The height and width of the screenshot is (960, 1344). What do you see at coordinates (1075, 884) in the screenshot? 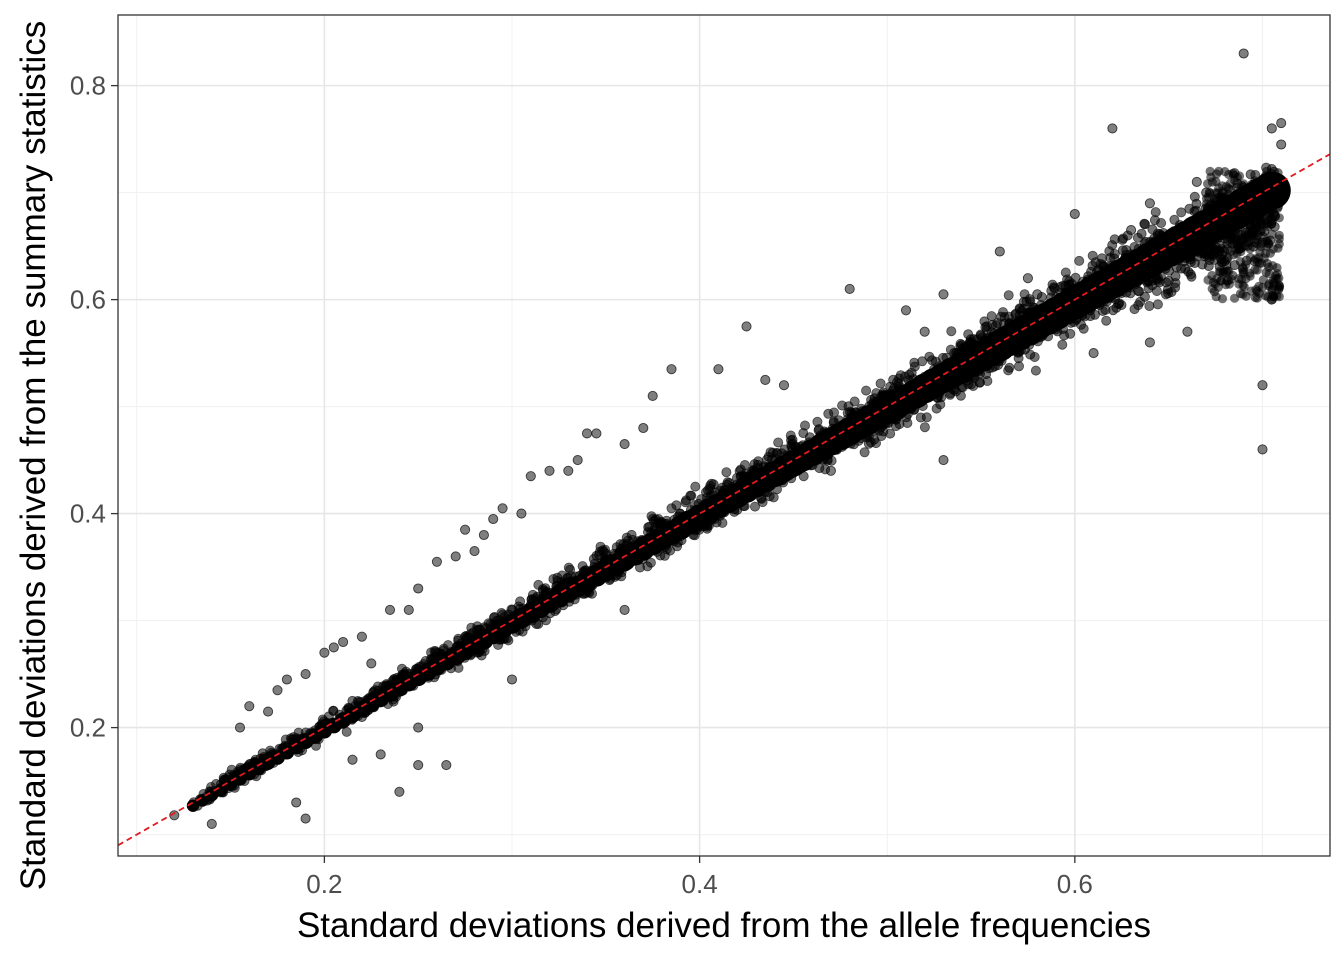
I see `x-tick-label: 0.6` at bounding box center [1075, 884].